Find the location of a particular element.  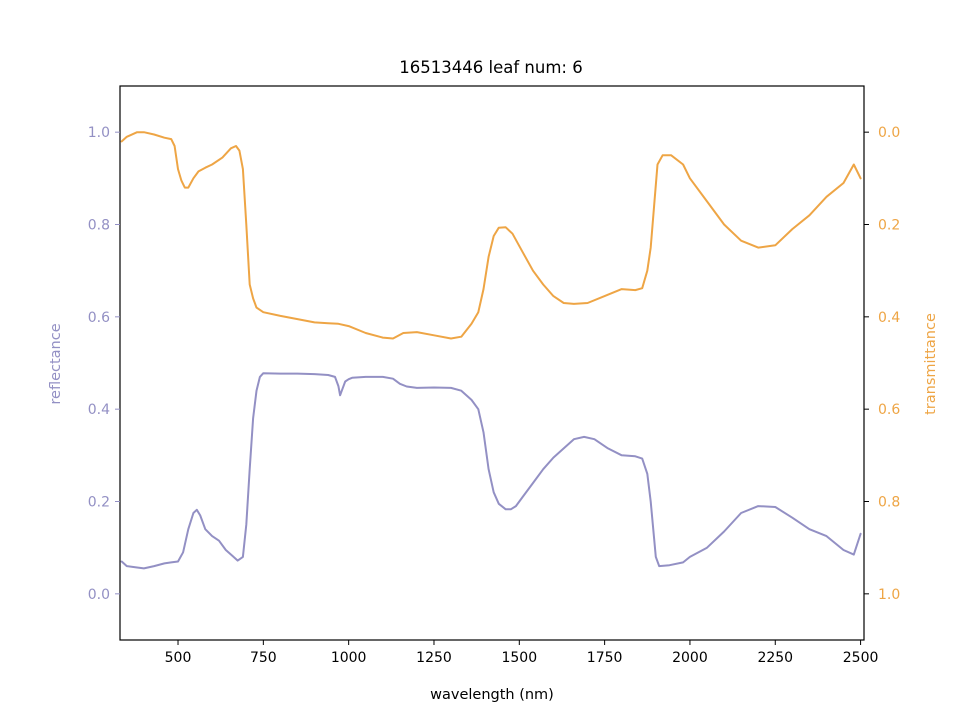

y-left-tick-label: 0.0 is located at coordinates (99, 595).